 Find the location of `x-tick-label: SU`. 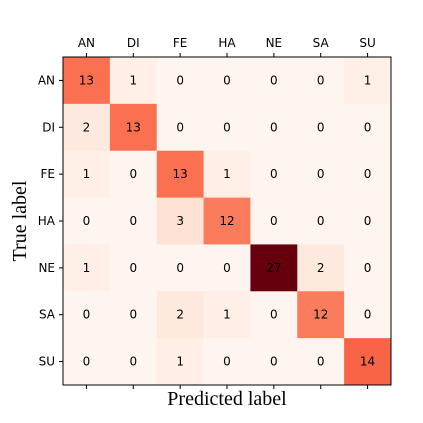

x-tick-label: SU is located at coordinates (367, 43).